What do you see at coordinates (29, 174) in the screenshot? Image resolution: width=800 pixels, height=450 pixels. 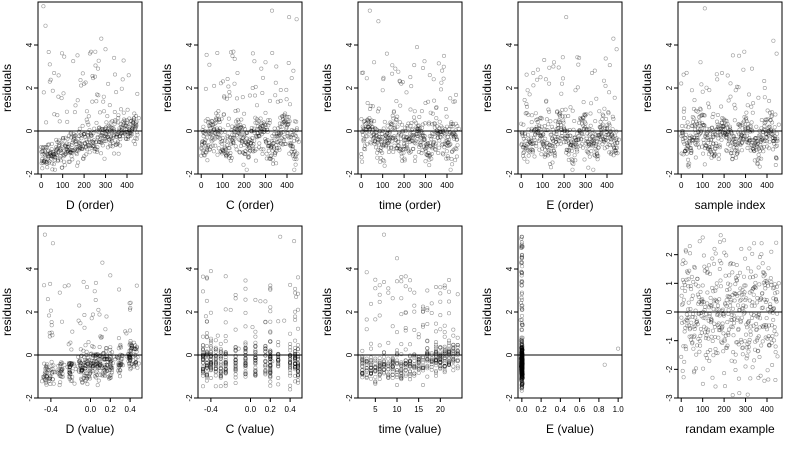 I see `y-tick-label: -2` at bounding box center [29, 174].